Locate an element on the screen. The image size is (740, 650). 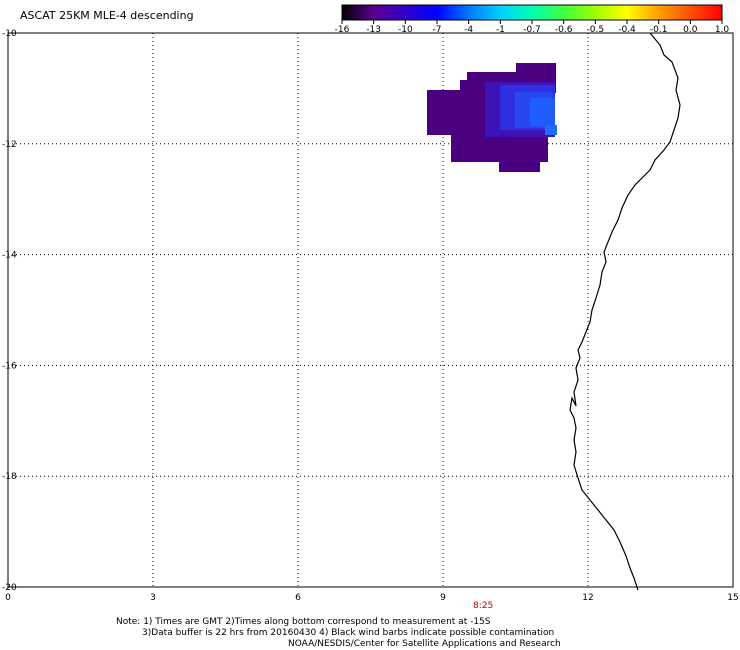
colorbar-gradient is located at coordinates (532, 12).